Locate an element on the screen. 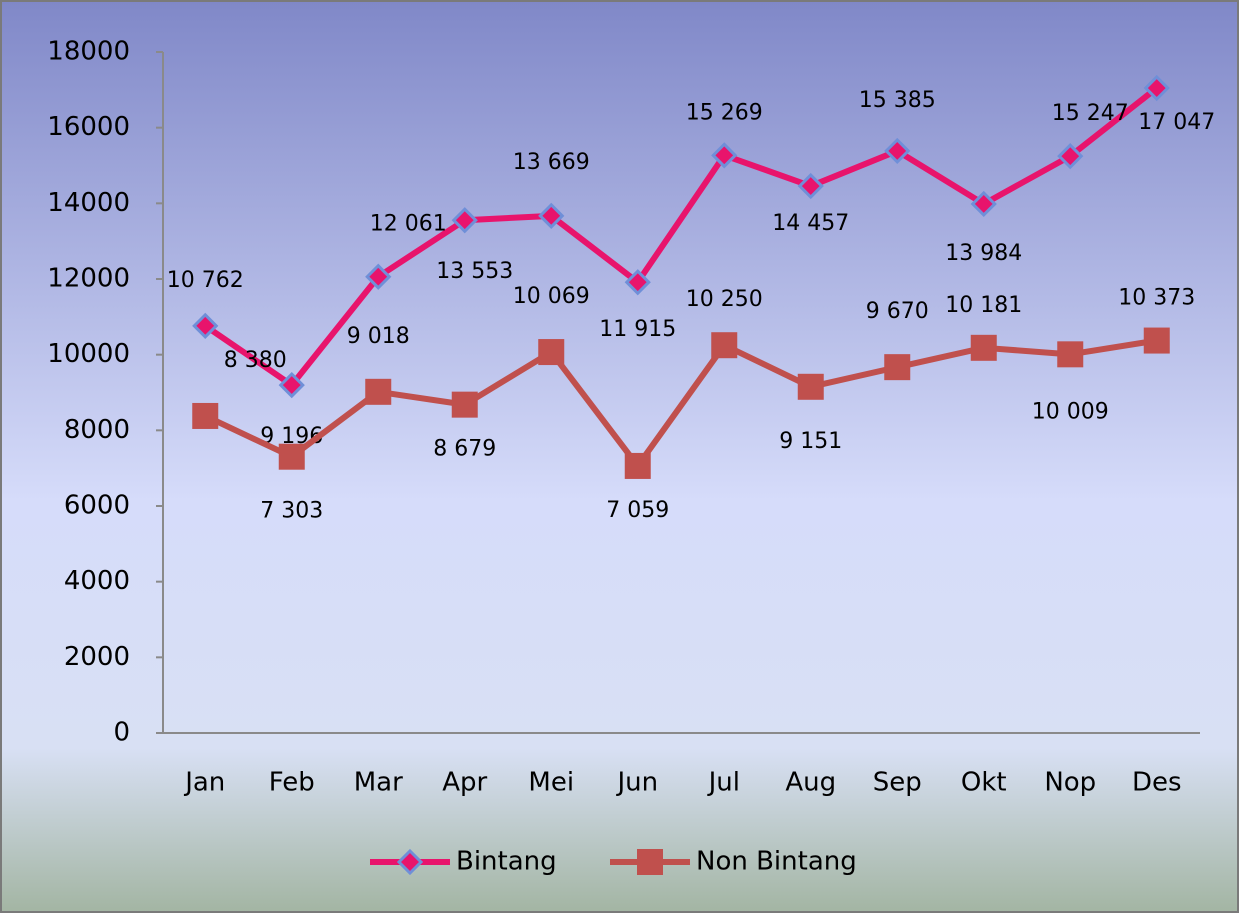  data-label: 15 385 is located at coordinates (897, 100).